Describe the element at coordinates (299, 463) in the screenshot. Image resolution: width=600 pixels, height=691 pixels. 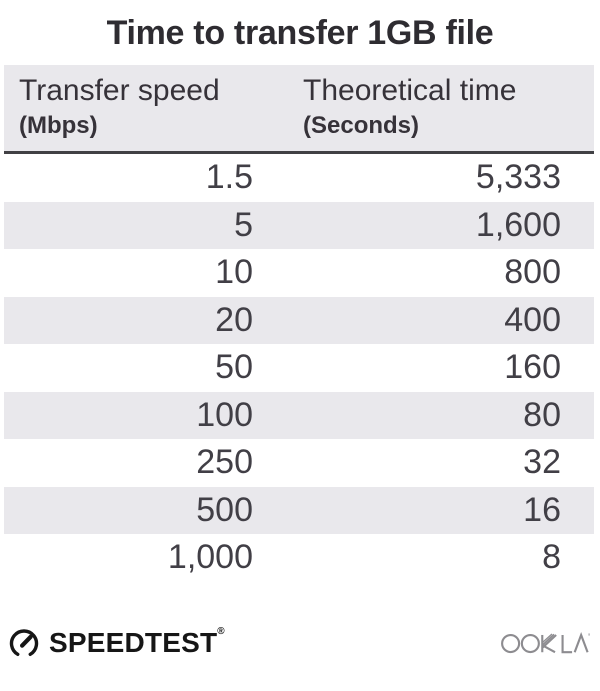
I see `table-row: 250 32` at that location.